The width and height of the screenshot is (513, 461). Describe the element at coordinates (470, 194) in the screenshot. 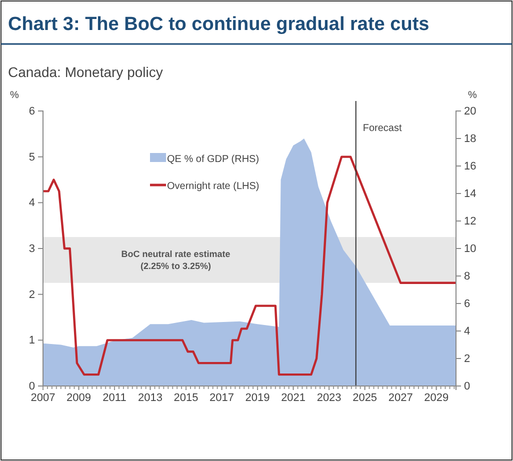

I see `y2-tick-label: 14` at that location.